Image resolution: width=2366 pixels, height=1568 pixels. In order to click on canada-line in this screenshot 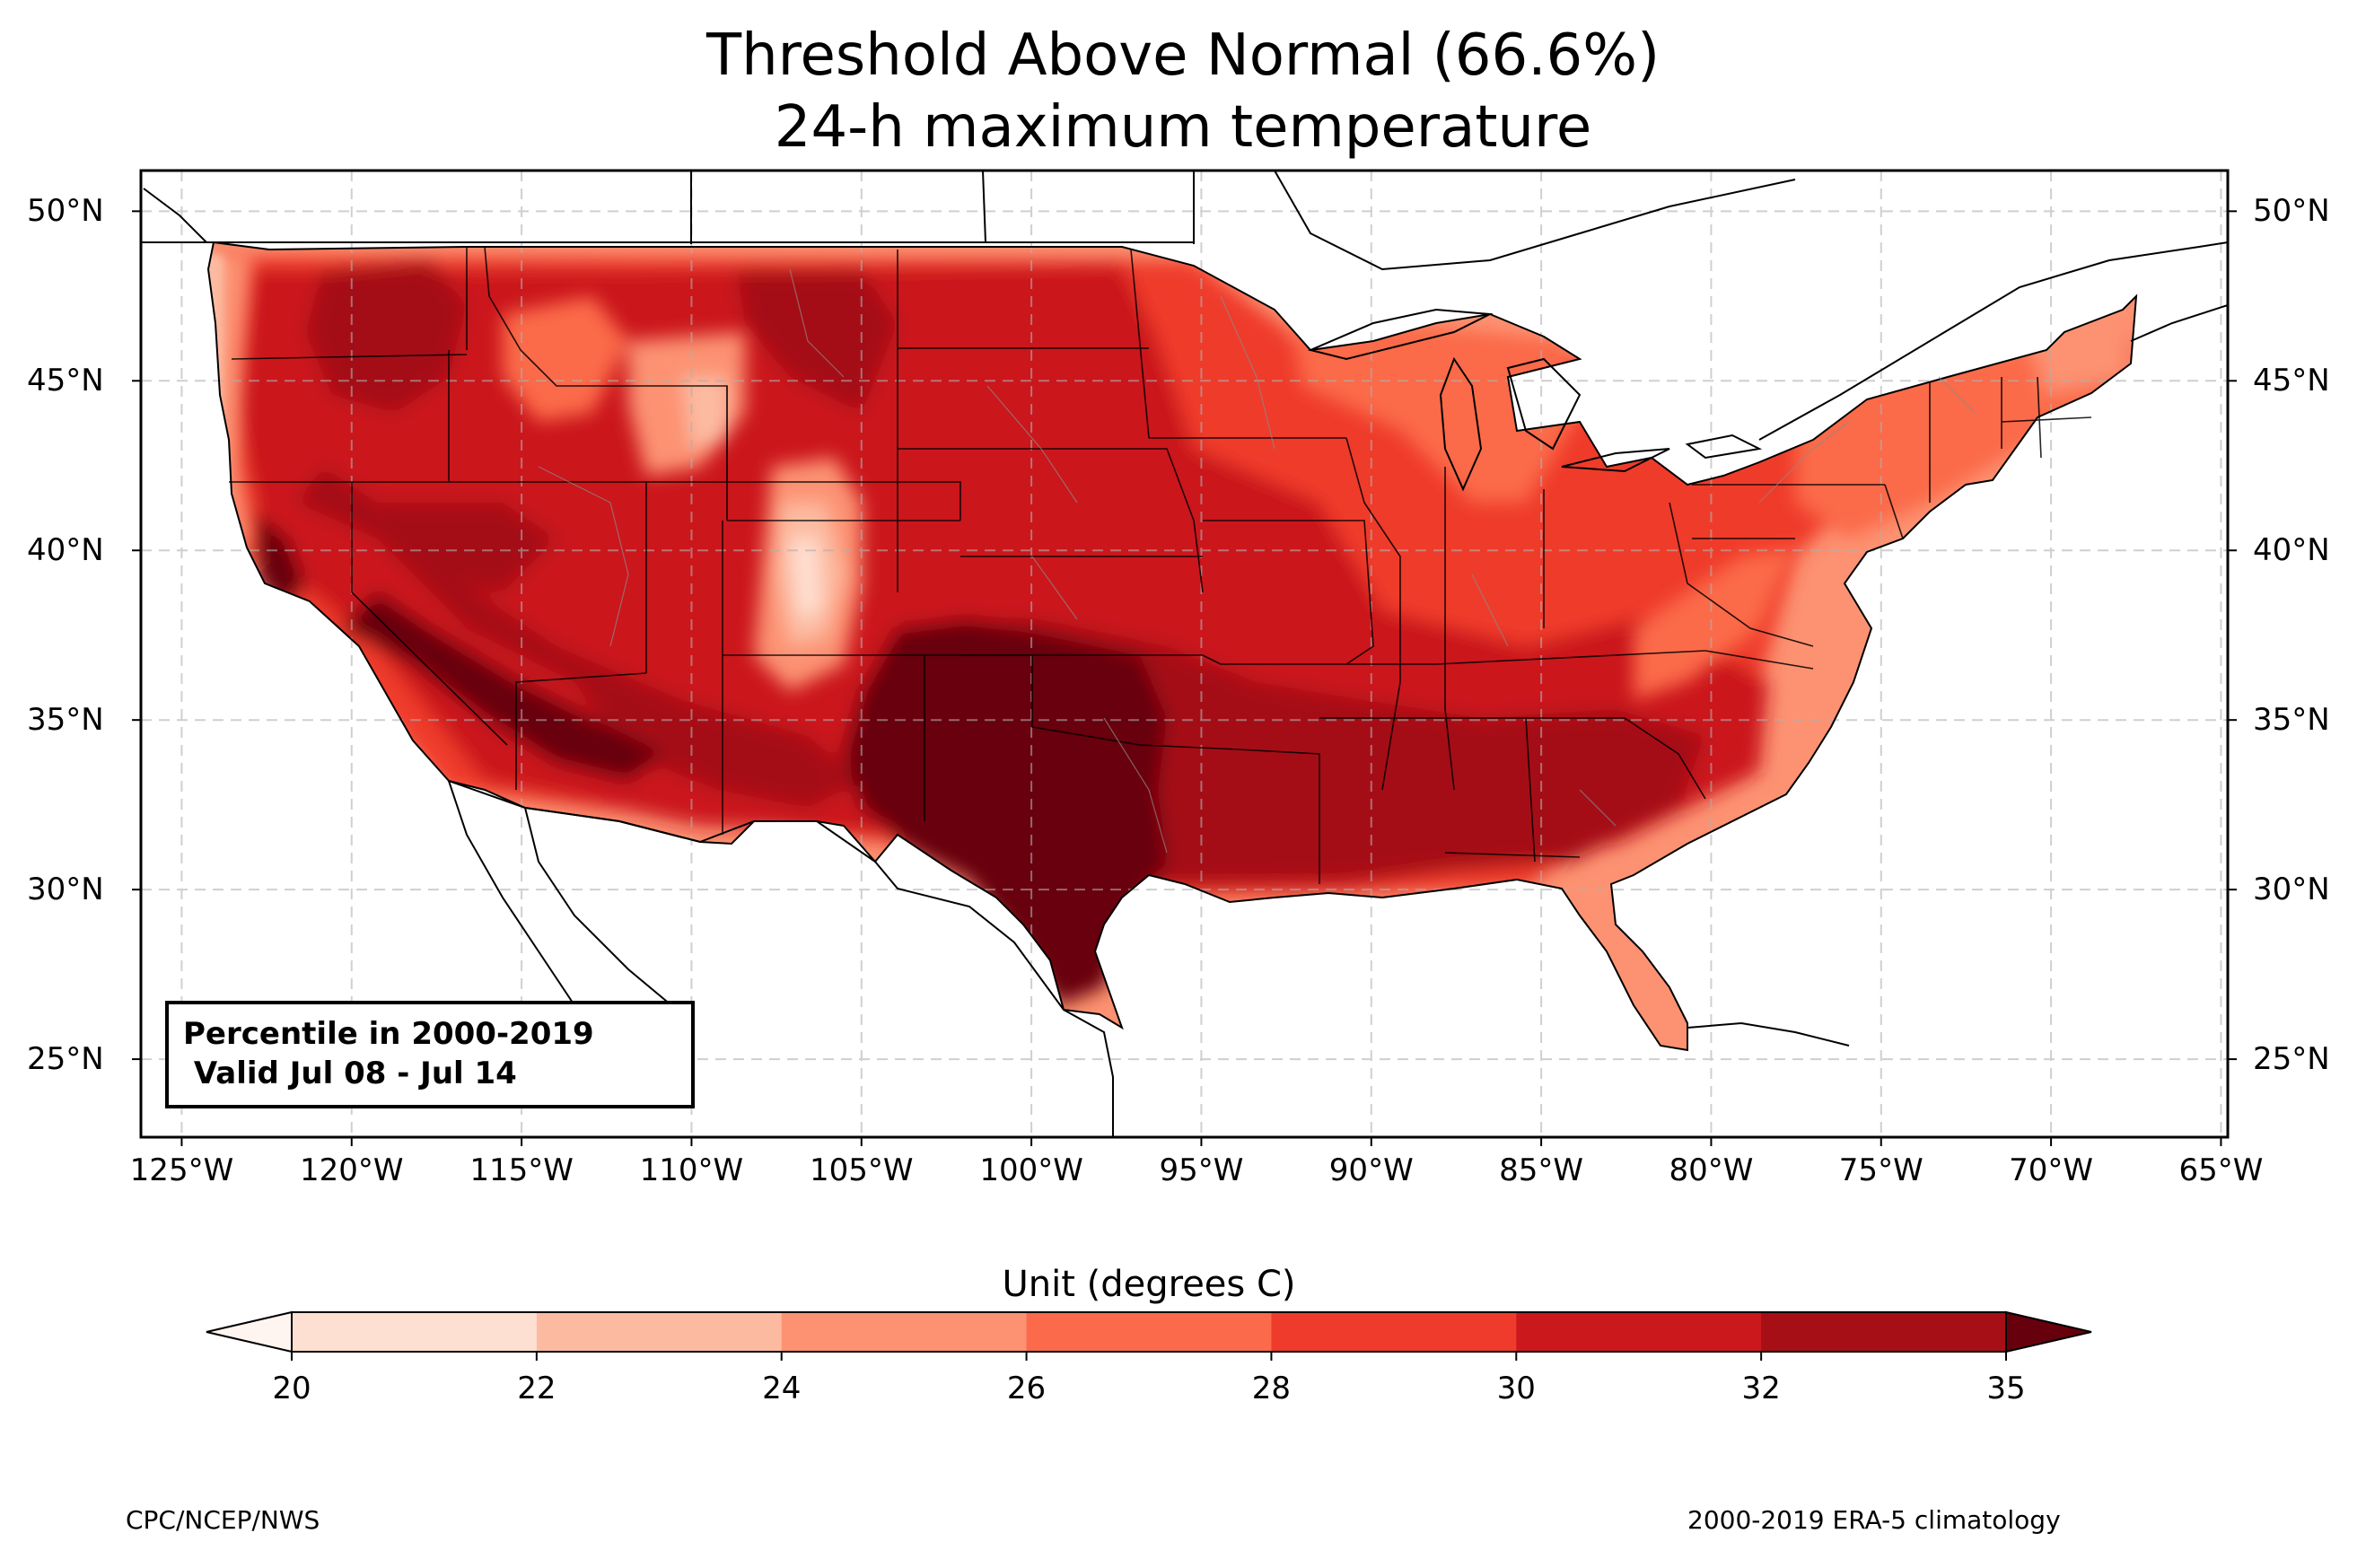, I will do `click(984, 207)`.